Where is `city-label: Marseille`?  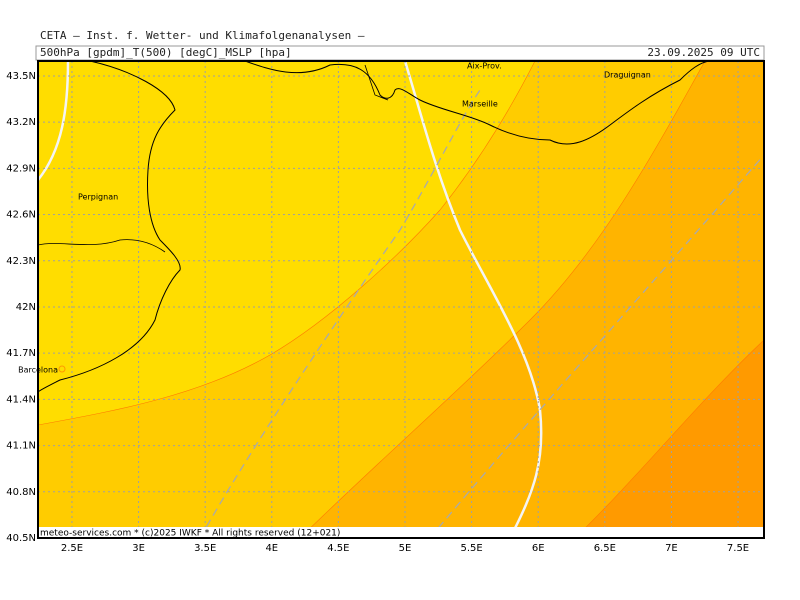 city-label: Marseille is located at coordinates (480, 104).